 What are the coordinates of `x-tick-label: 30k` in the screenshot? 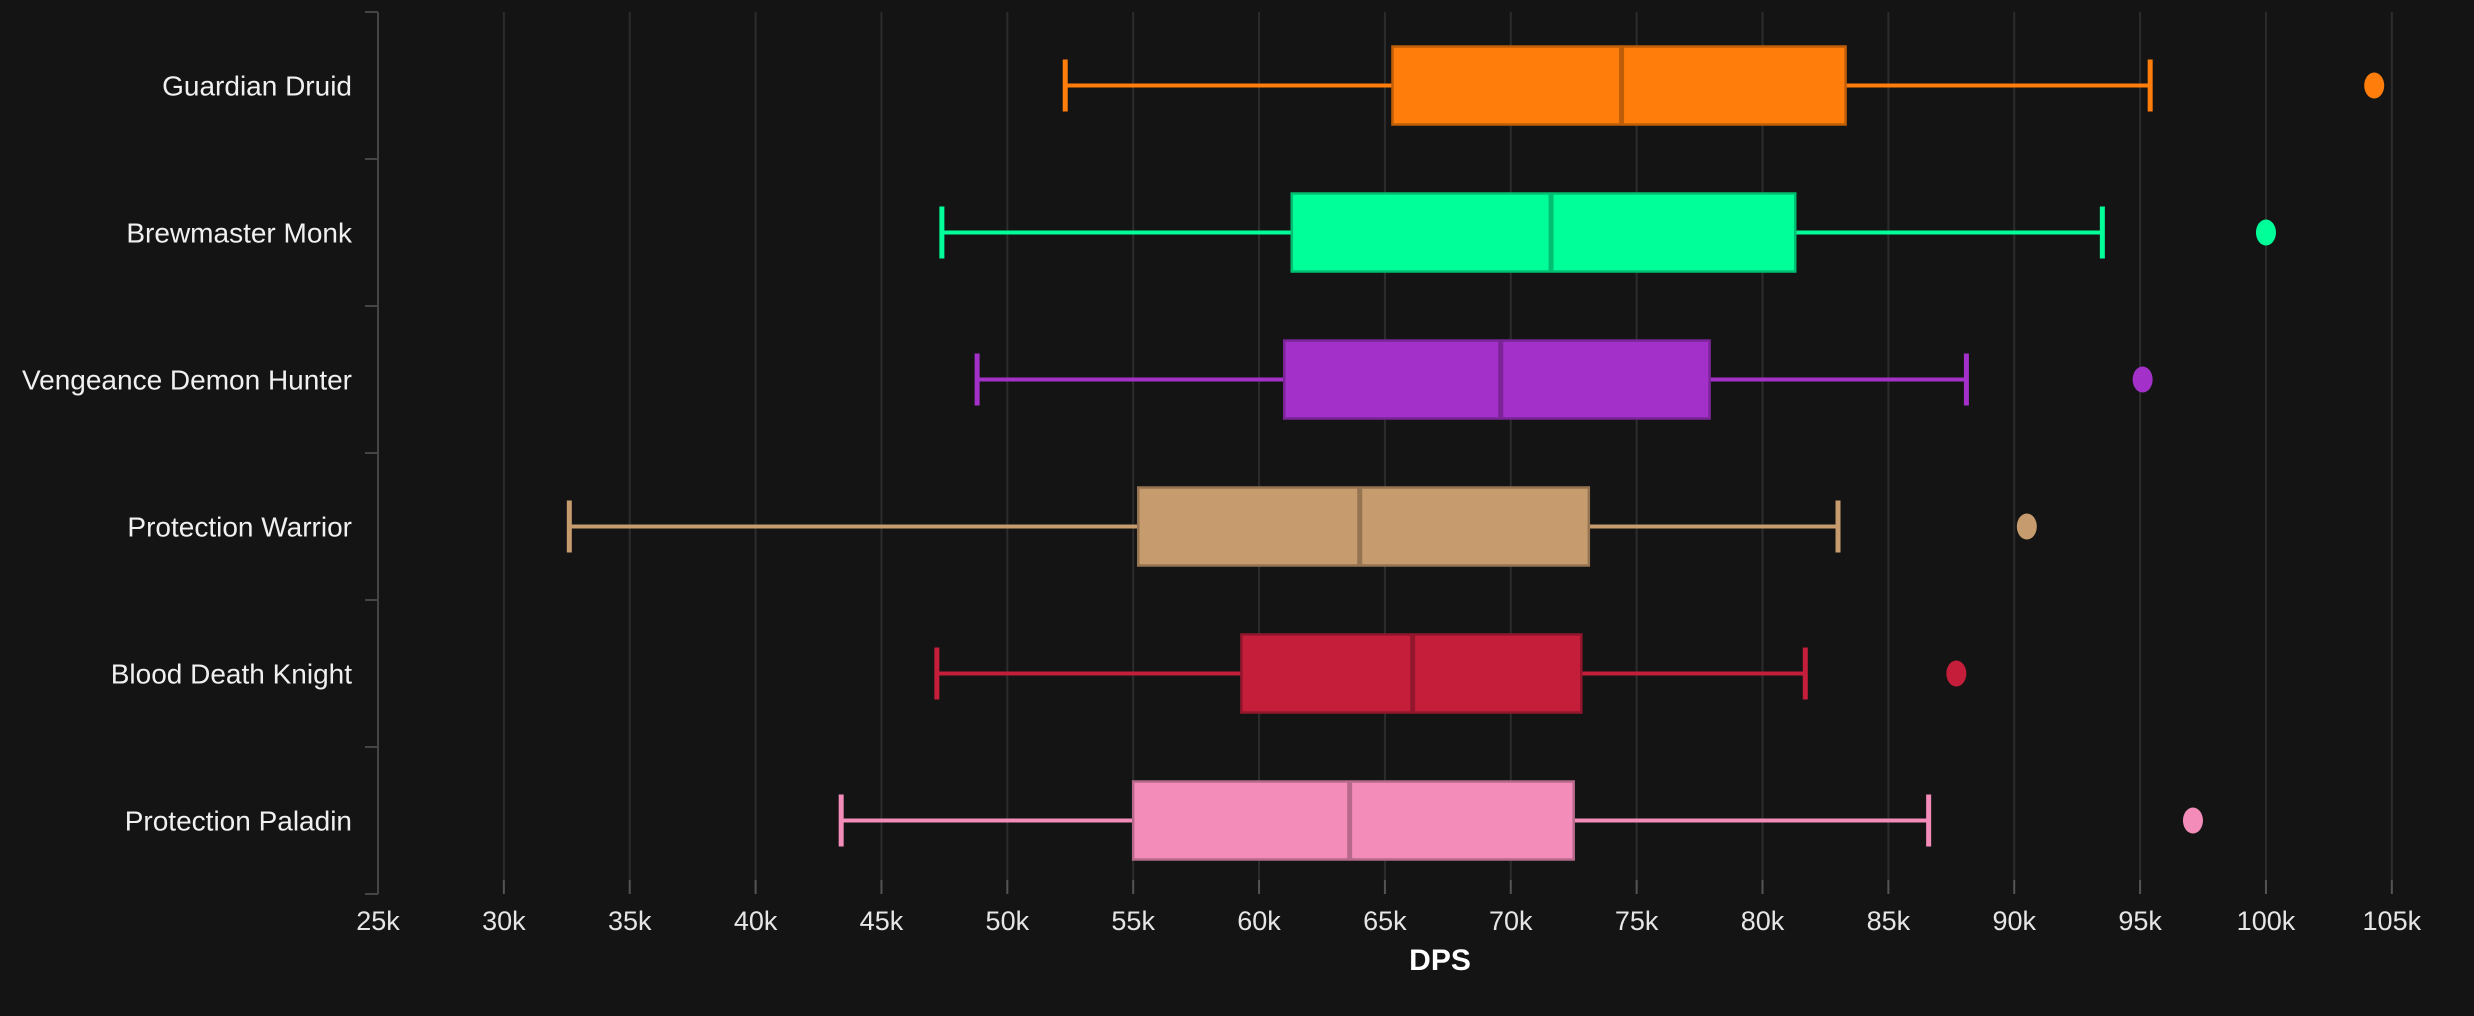 It's located at (504, 921).